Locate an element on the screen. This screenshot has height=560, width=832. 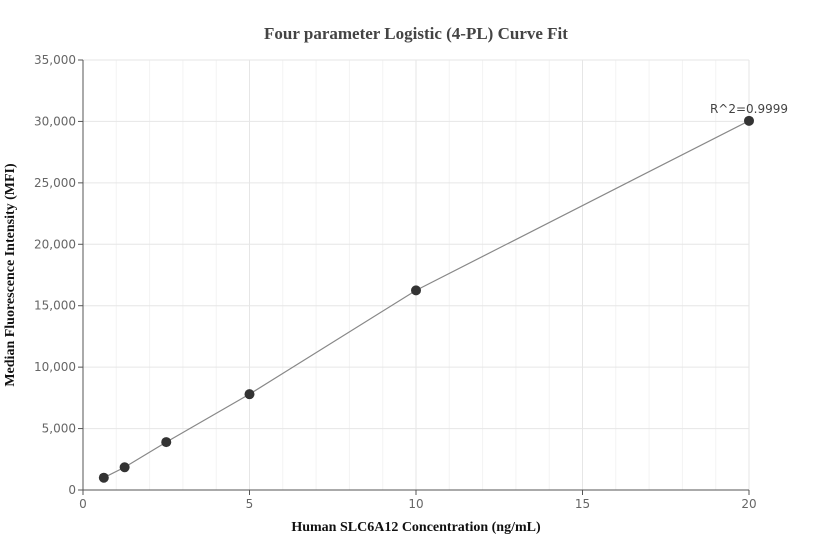
r-squared-annotation: R^2=0.9999 is located at coordinates (749, 109).